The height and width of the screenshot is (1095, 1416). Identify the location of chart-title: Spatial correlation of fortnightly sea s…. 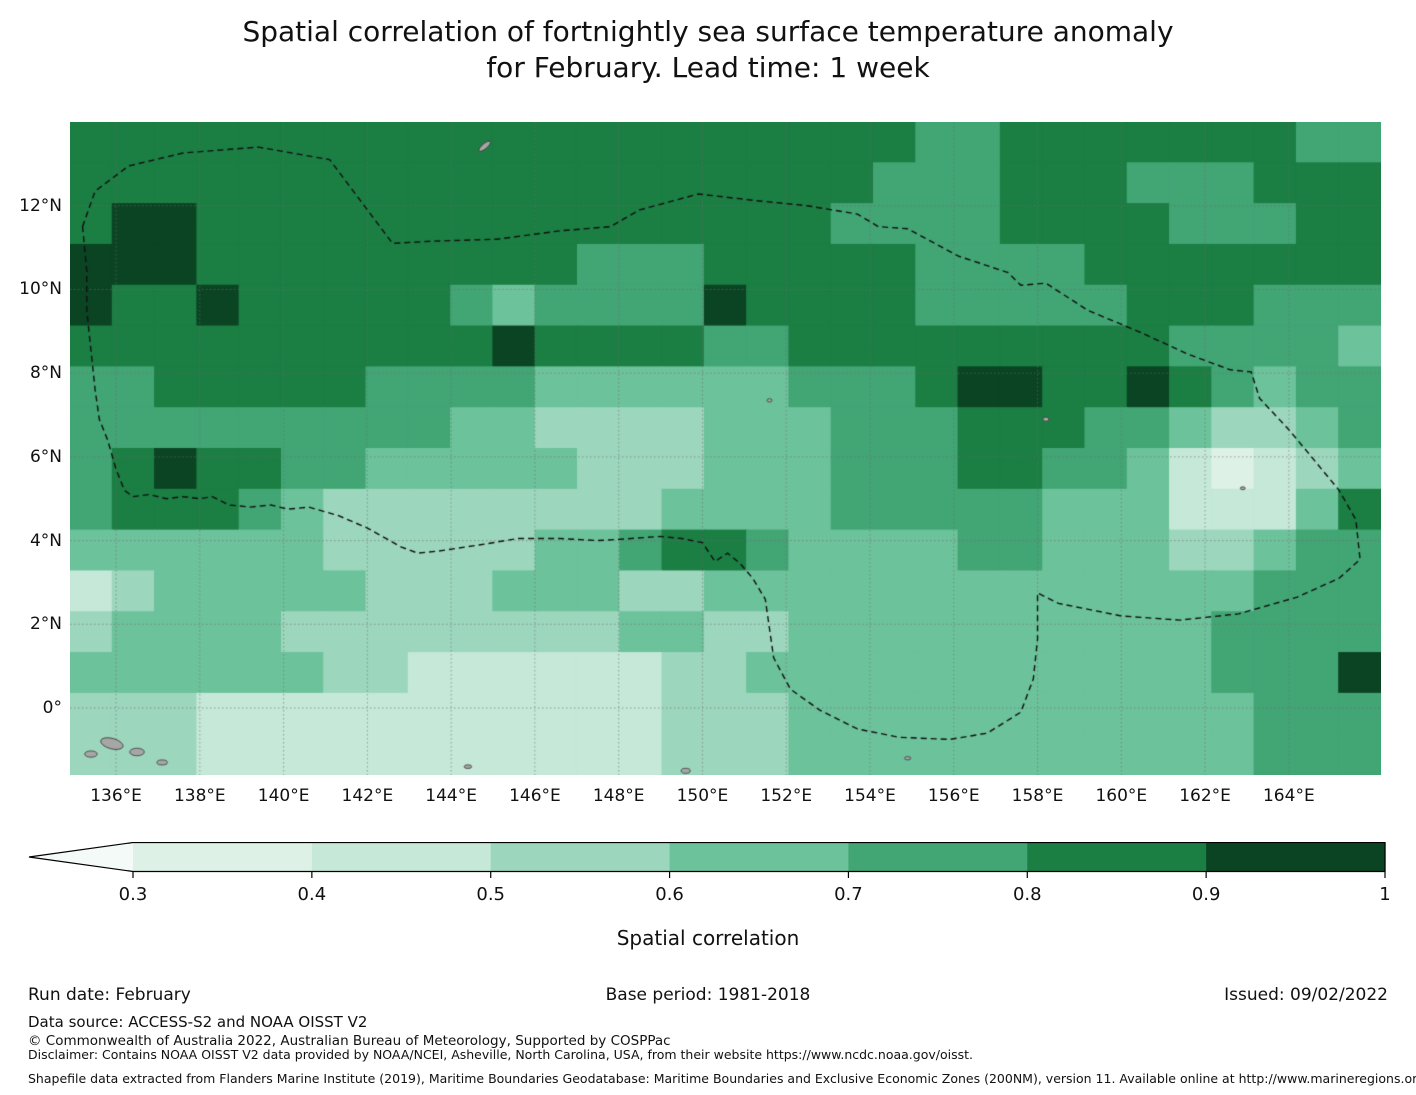
(708, 49).